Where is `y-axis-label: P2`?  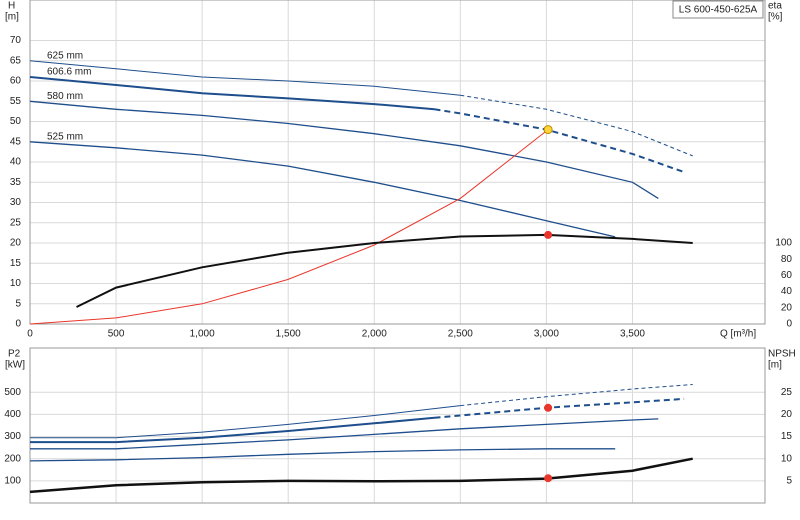
y-axis-label: P2 is located at coordinates (14, 354).